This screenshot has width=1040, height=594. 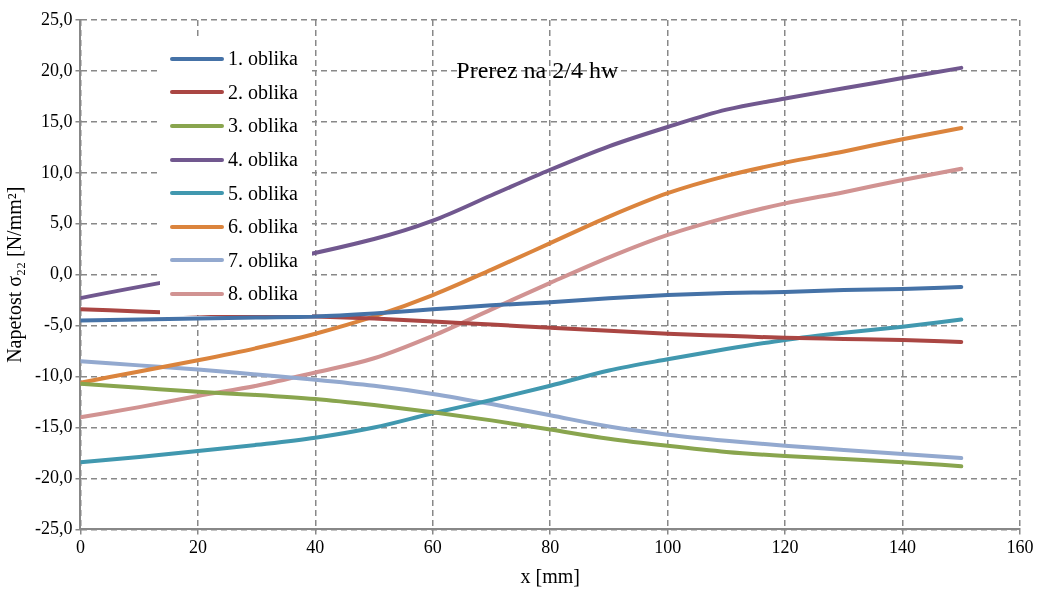 I want to click on y-tick-label: -5,0, so click(x=58, y=324).